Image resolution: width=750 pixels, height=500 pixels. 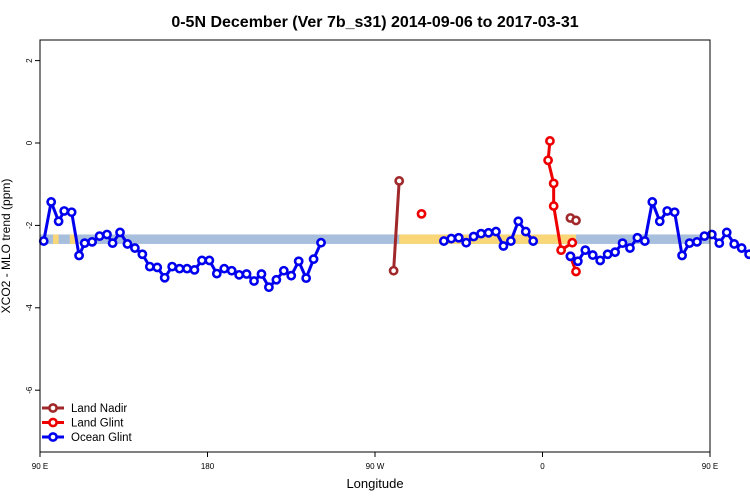 I want to click on y-tick-label: -6, so click(x=29, y=390).